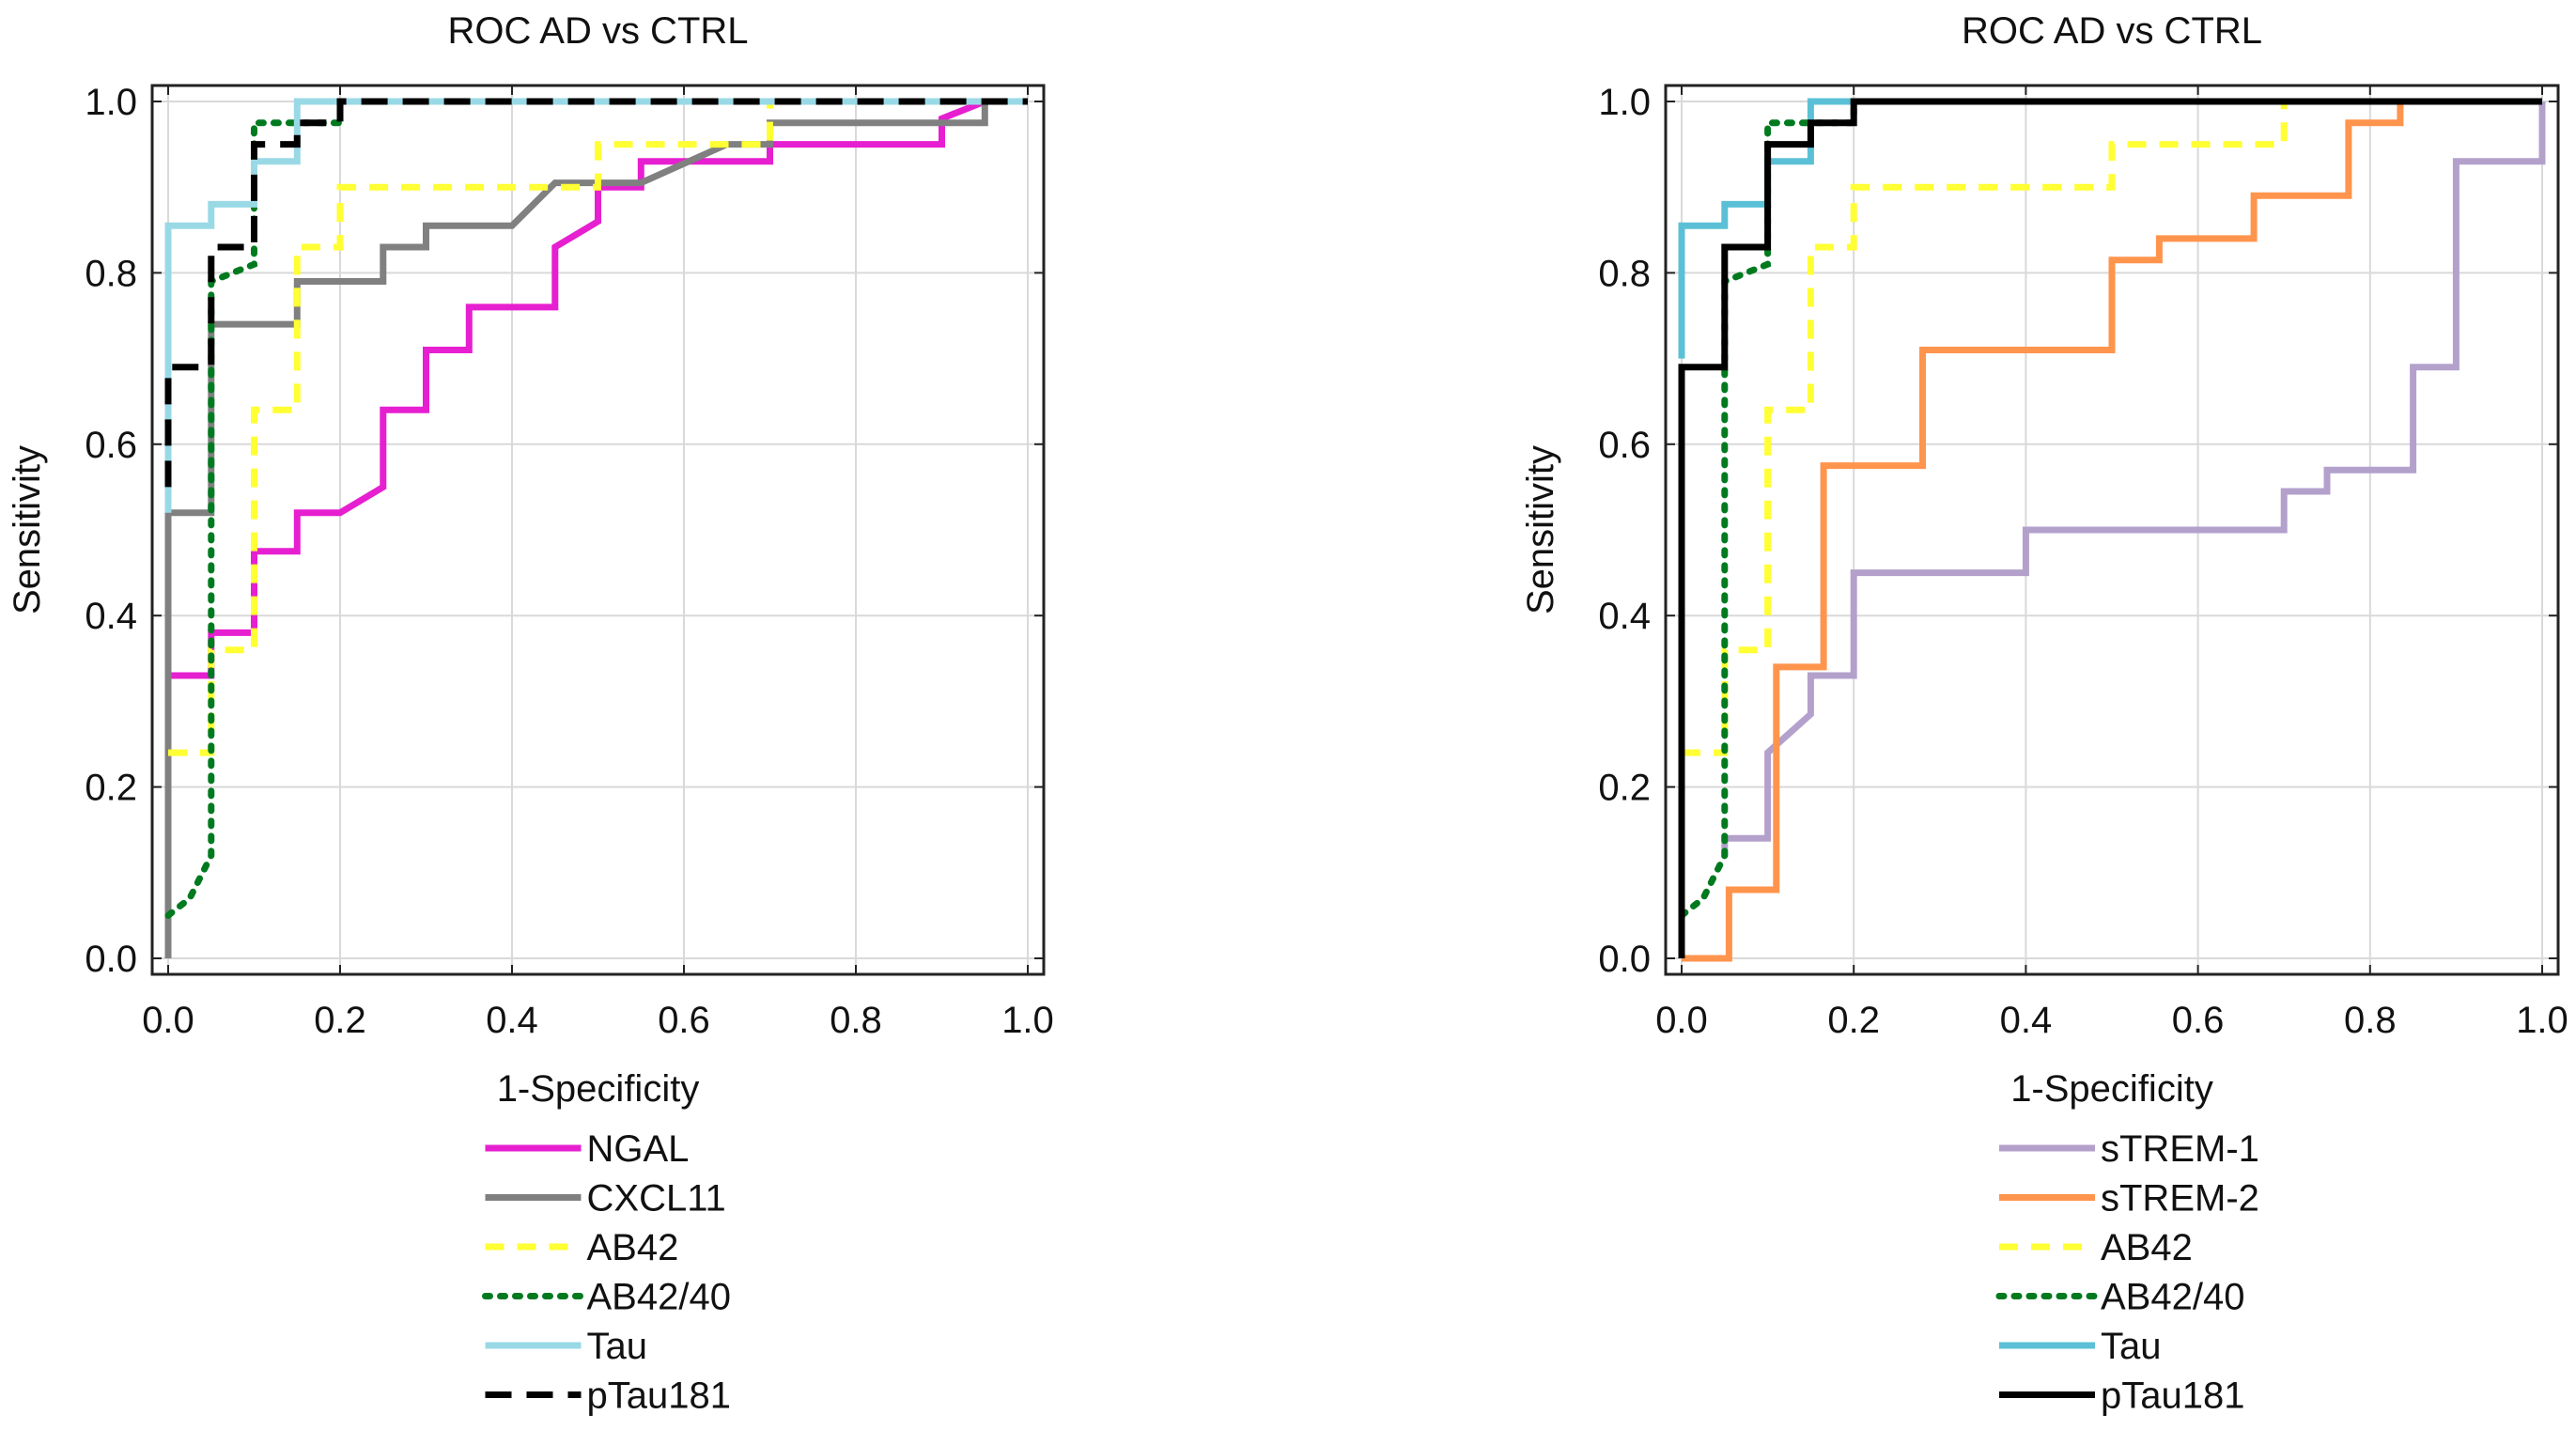 The width and height of the screenshot is (2576, 1430). Describe the element at coordinates (659, 1396) in the screenshot. I see `panel-1-legend-label-ptau181: pTau181` at that location.